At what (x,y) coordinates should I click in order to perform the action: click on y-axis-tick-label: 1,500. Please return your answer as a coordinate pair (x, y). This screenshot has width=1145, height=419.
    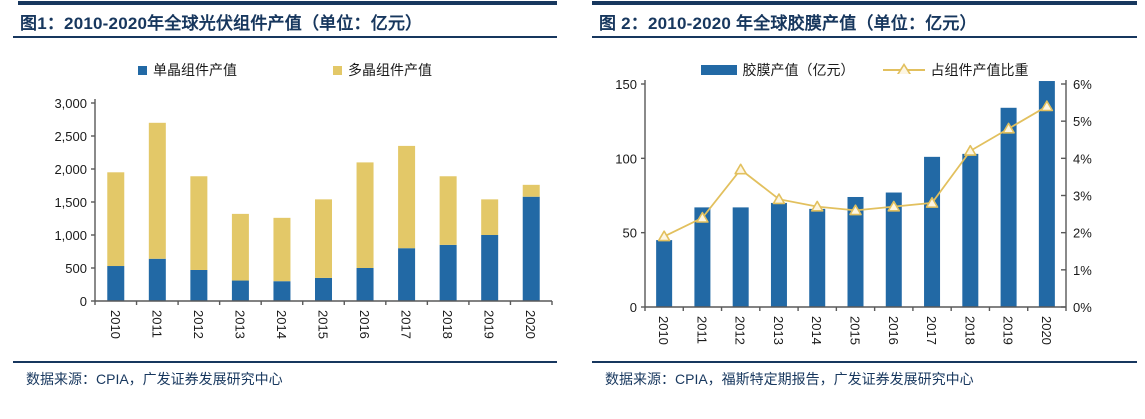
    Looking at the image, I should click on (70, 202).